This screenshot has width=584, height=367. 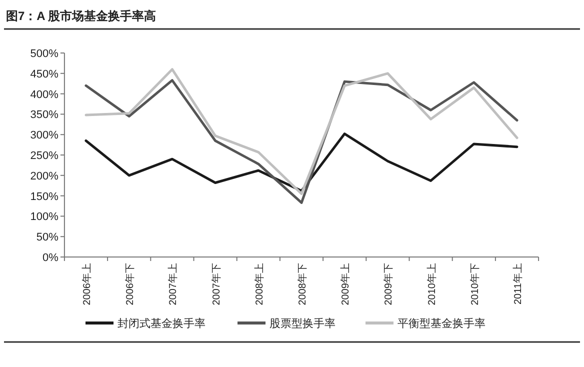 I want to click on x-tick-label: 2006年下, so click(x=130, y=284).